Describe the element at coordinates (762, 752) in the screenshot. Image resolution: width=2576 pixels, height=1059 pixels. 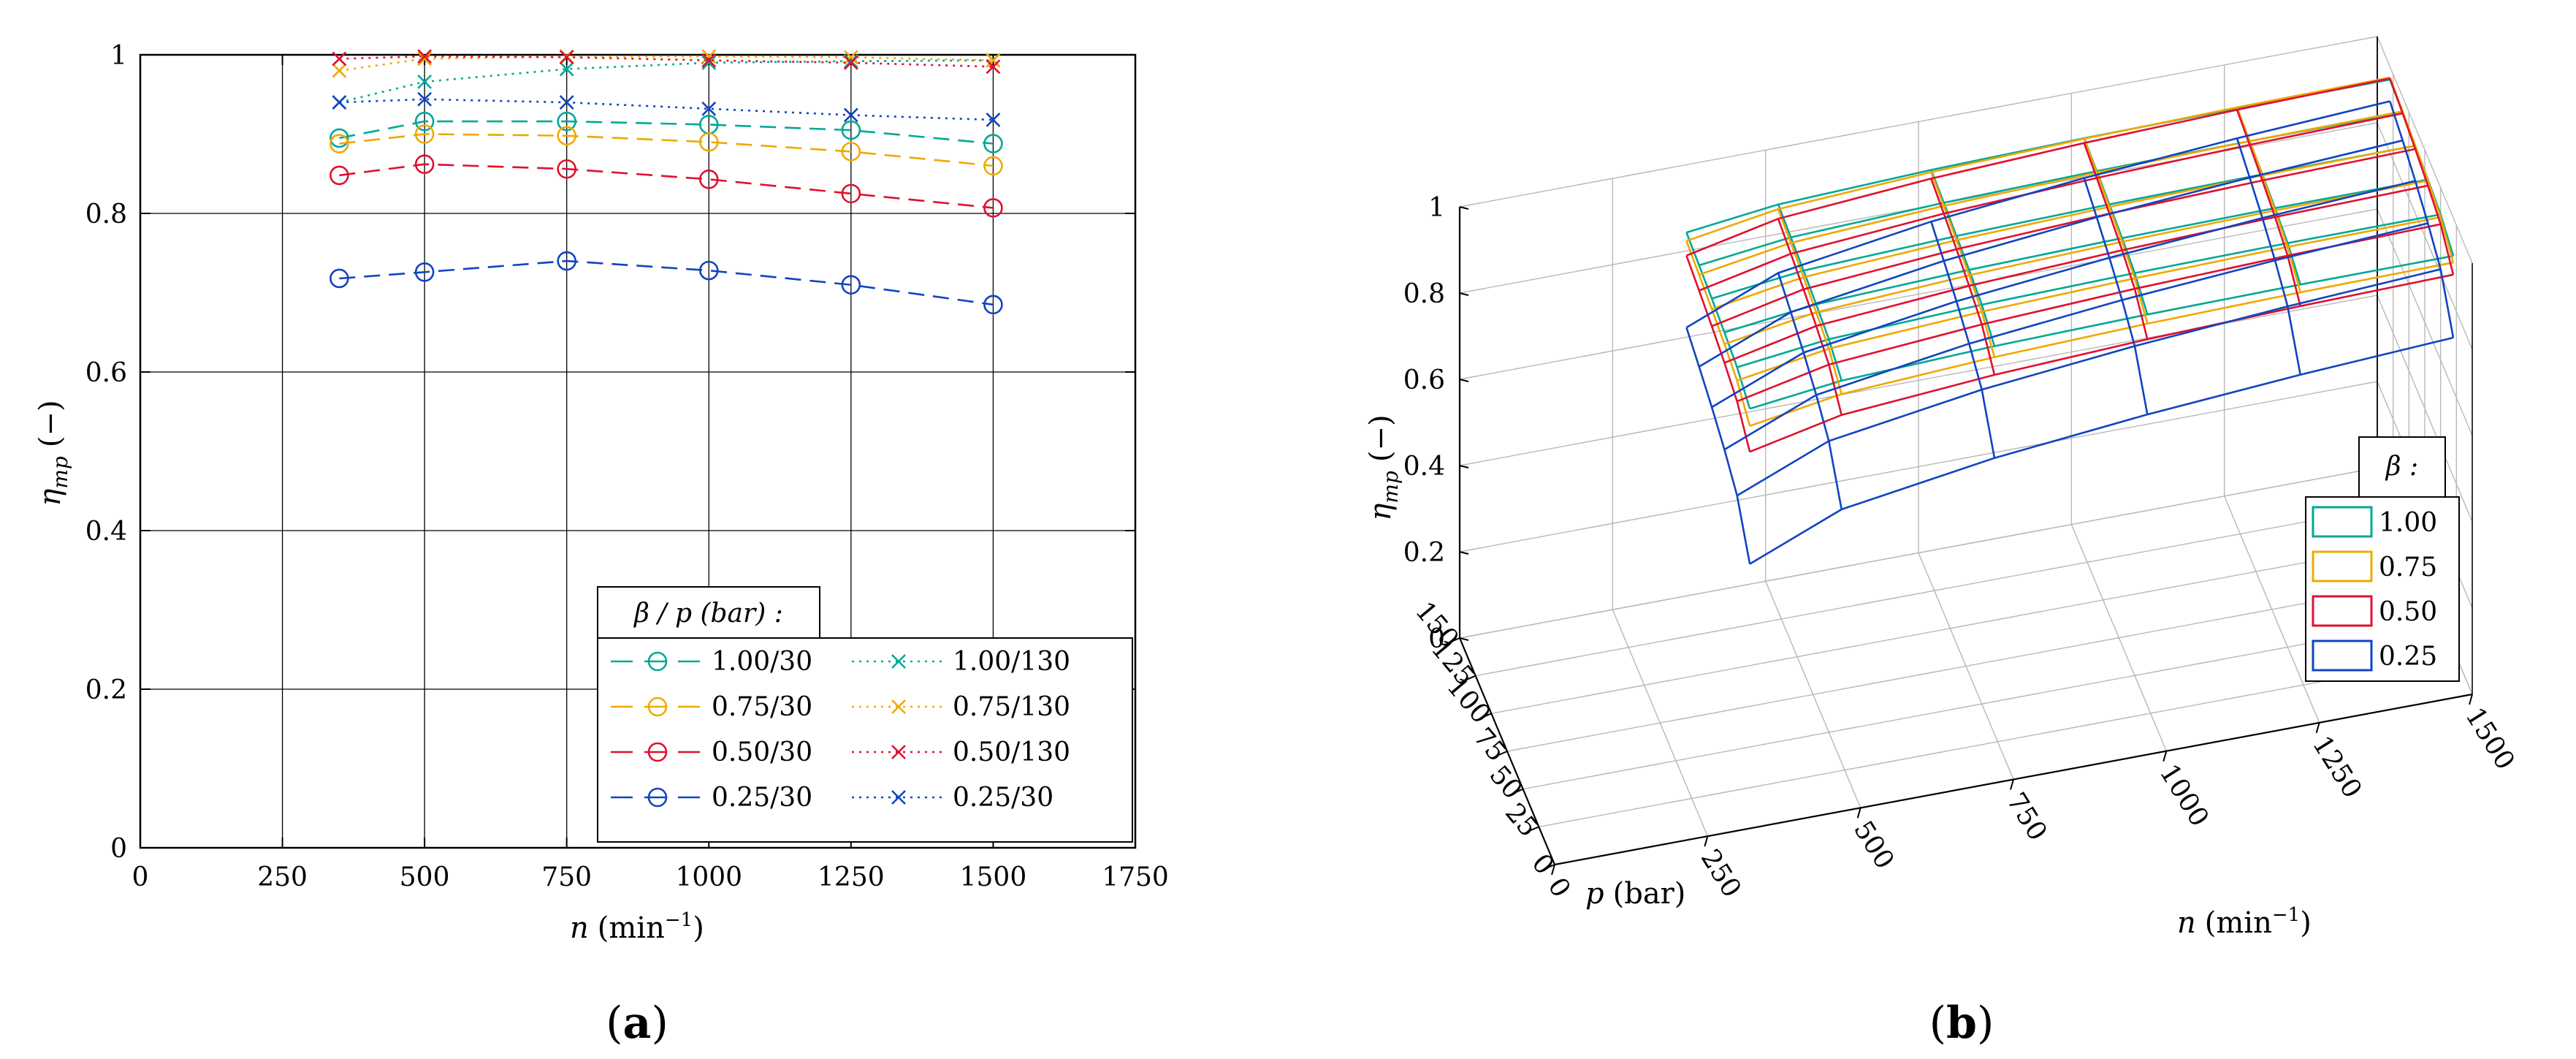
I see `a-legend-label: 0.50/30` at that location.